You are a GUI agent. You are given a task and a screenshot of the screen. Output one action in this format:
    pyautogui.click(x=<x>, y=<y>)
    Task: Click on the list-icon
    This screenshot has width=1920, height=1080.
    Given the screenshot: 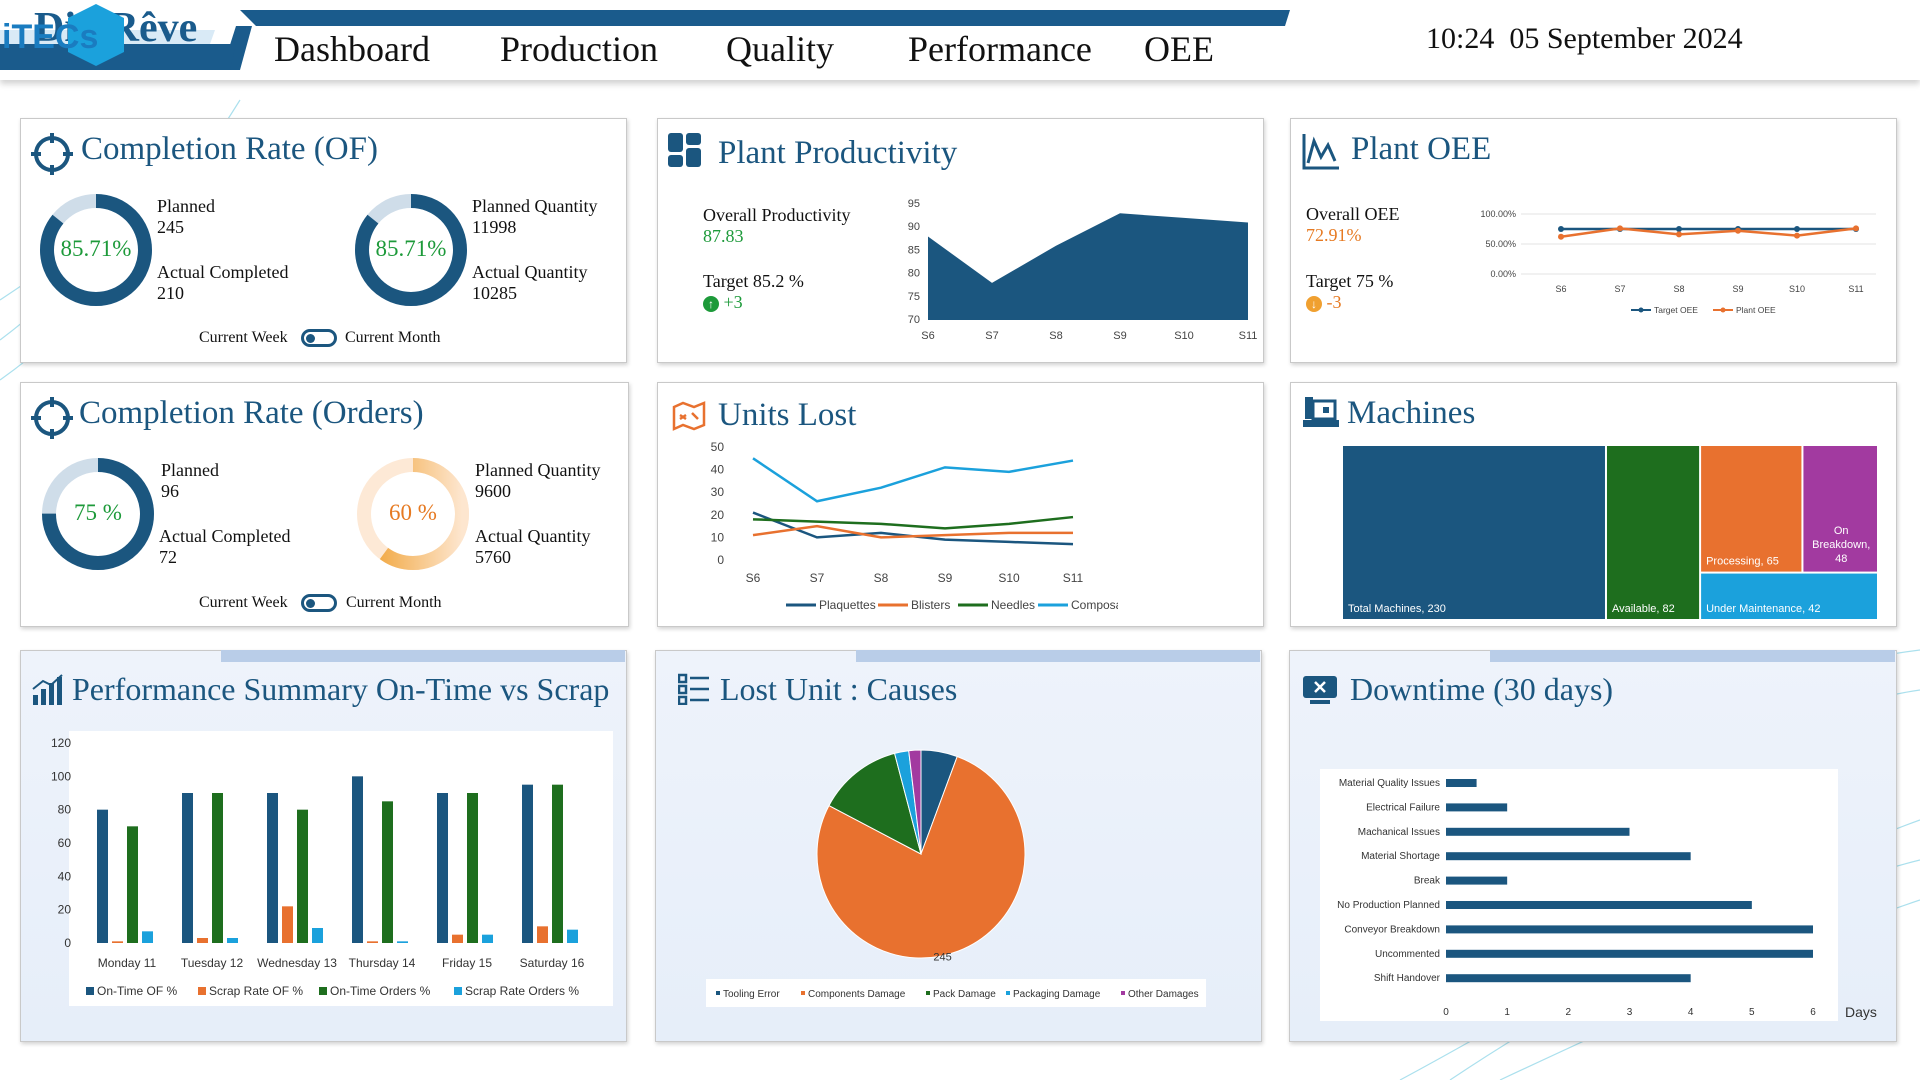 What is the action you would take?
    pyautogui.click(x=693, y=689)
    